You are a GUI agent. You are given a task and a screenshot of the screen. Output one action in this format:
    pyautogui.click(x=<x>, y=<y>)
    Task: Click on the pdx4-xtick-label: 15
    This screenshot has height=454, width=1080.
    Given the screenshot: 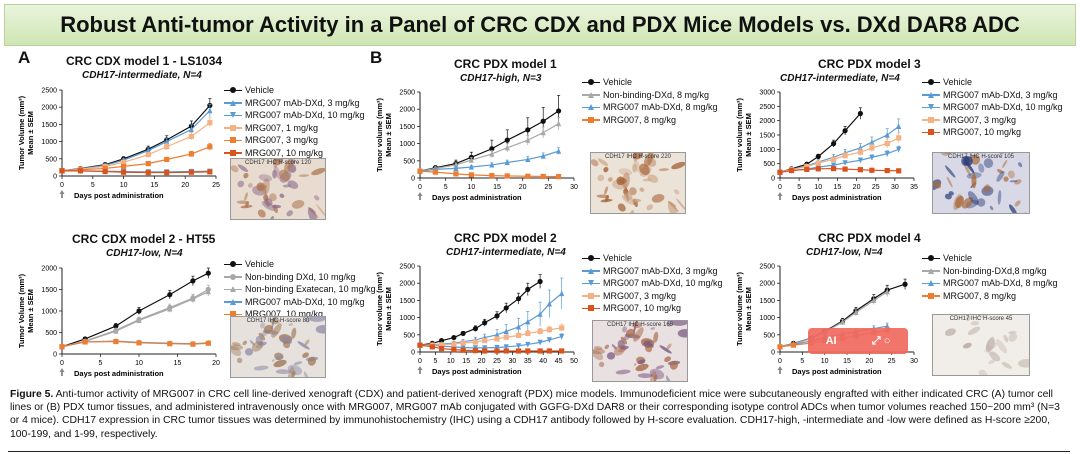 What is the action you would take?
    pyautogui.click(x=847, y=361)
    